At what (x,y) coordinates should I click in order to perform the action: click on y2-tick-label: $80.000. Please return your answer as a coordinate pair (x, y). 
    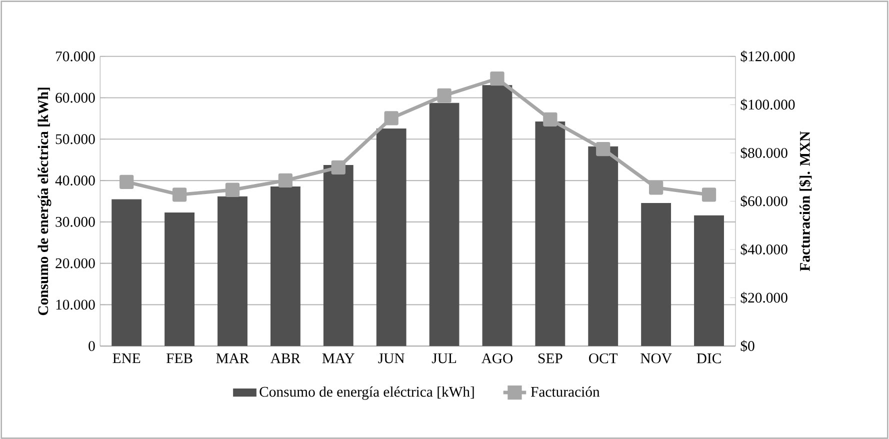
    Looking at the image, I should click on (764, 152).